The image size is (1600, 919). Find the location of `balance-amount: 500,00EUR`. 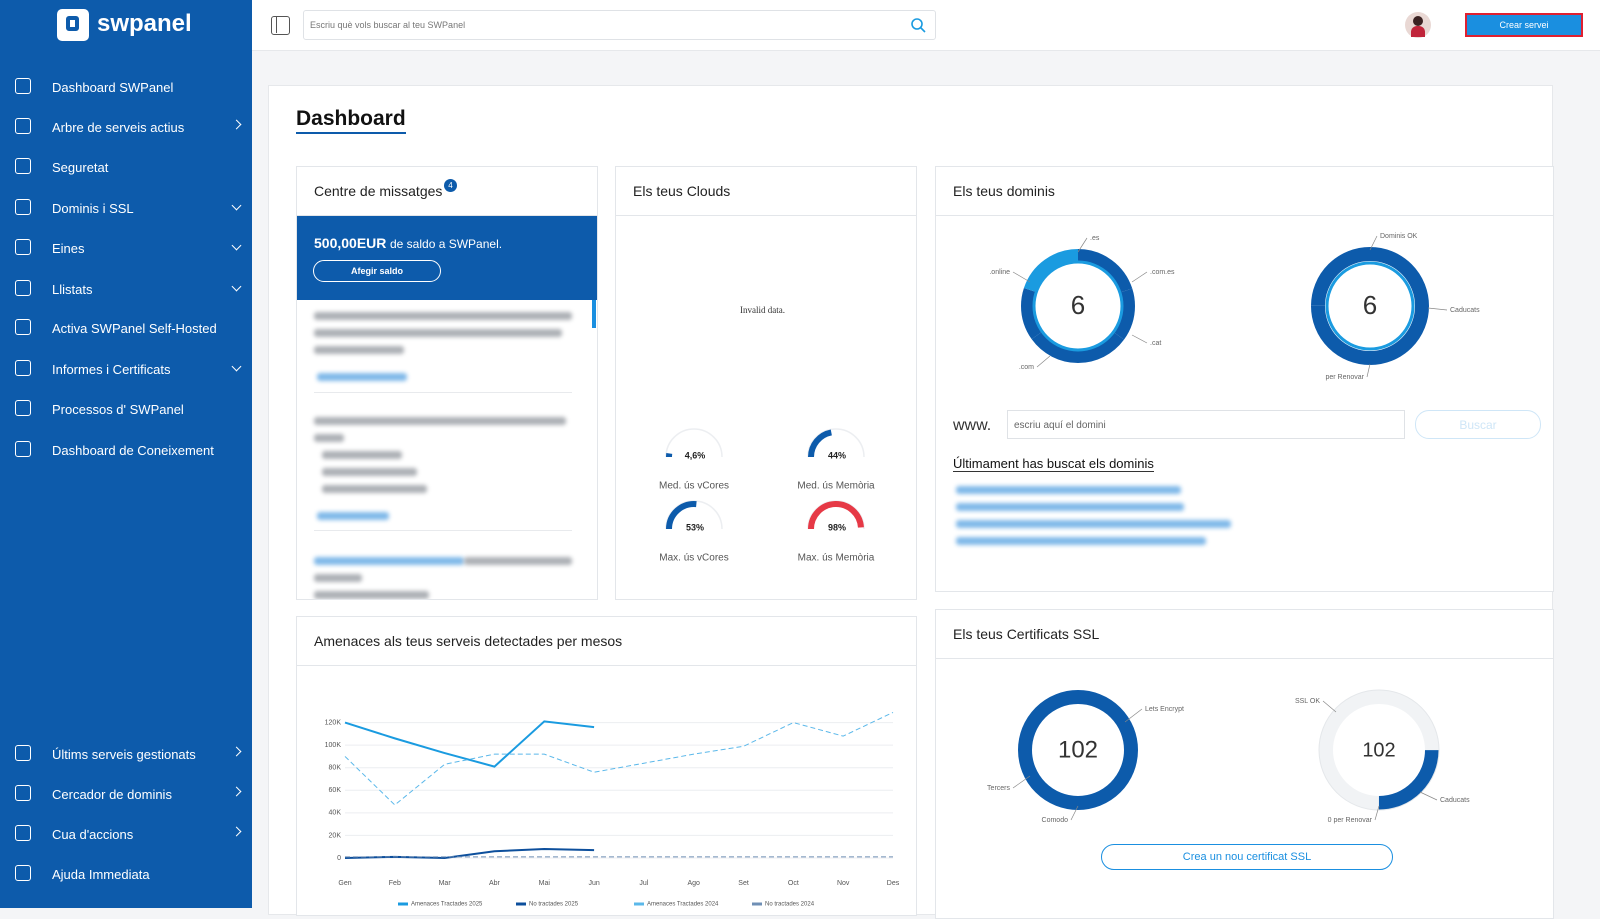

balance-amount: 500,00EUR is located at coordinates (350, 243).